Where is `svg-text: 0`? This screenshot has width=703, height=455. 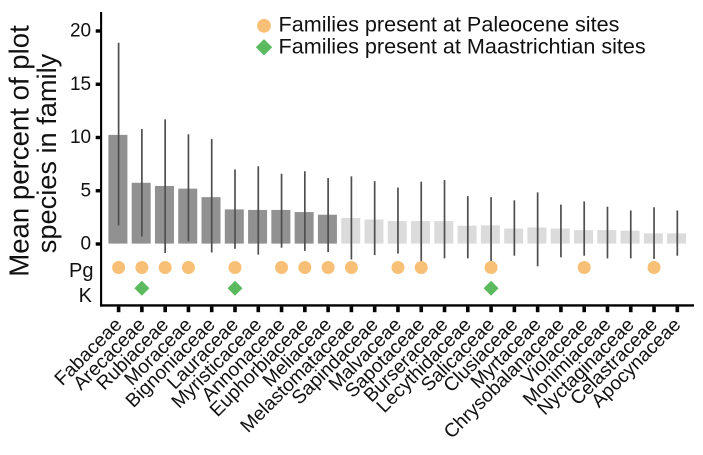
svg-text: 0 is located at coordinates (86, 244).